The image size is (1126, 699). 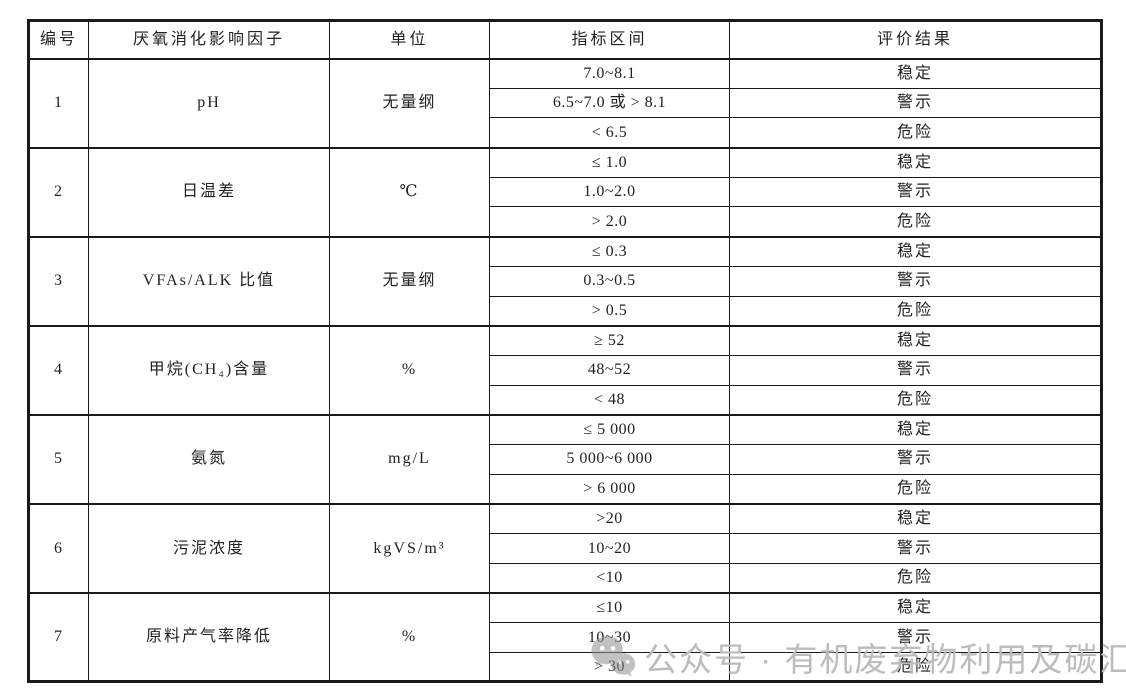 I want to click on table-row: 48~52 警示, so click(x=565, y=370).